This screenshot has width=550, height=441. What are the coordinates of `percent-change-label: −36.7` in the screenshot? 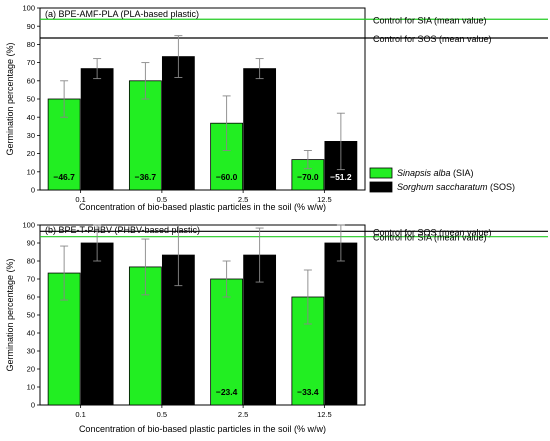 It's located at (146, 177).